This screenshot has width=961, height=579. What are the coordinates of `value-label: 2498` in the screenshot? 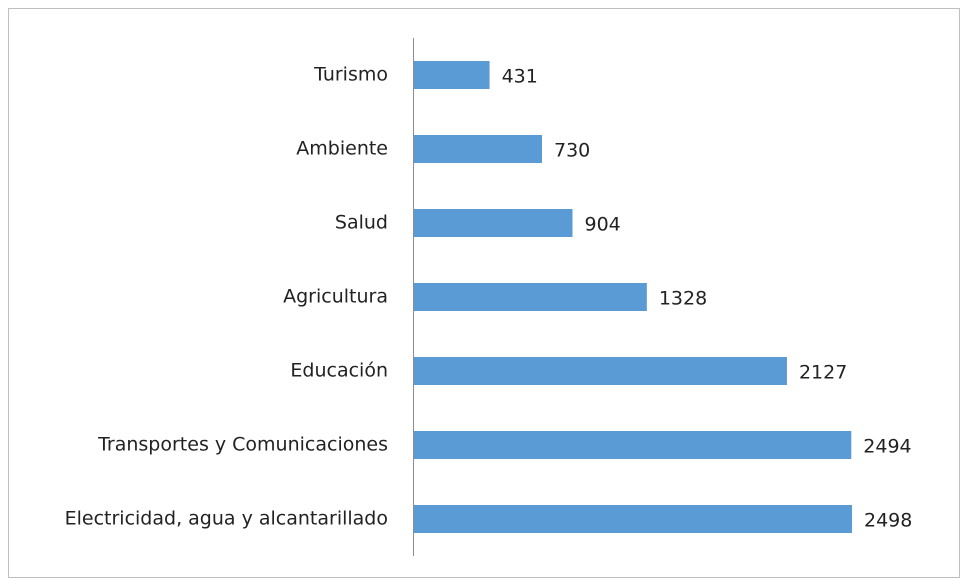 It's located at (888, 521).